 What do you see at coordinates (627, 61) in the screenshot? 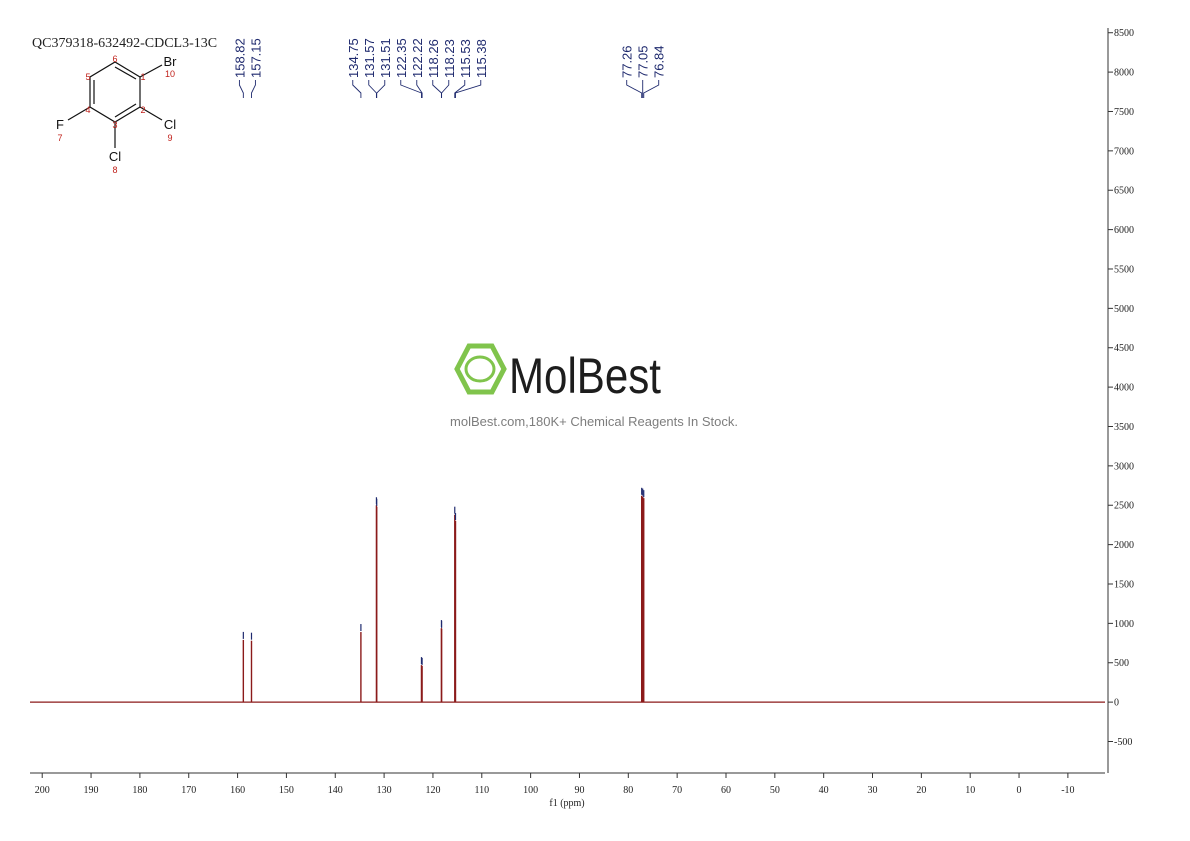
I see `peak-label: 77.26` at bounding box center [627, 61].